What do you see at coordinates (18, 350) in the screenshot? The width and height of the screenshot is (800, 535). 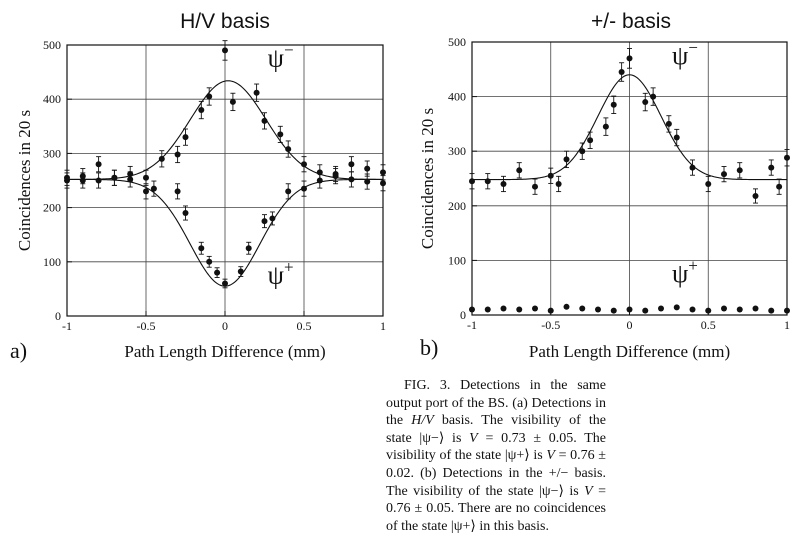 I see `panel-label: a)` at bounding box center [18, 350].